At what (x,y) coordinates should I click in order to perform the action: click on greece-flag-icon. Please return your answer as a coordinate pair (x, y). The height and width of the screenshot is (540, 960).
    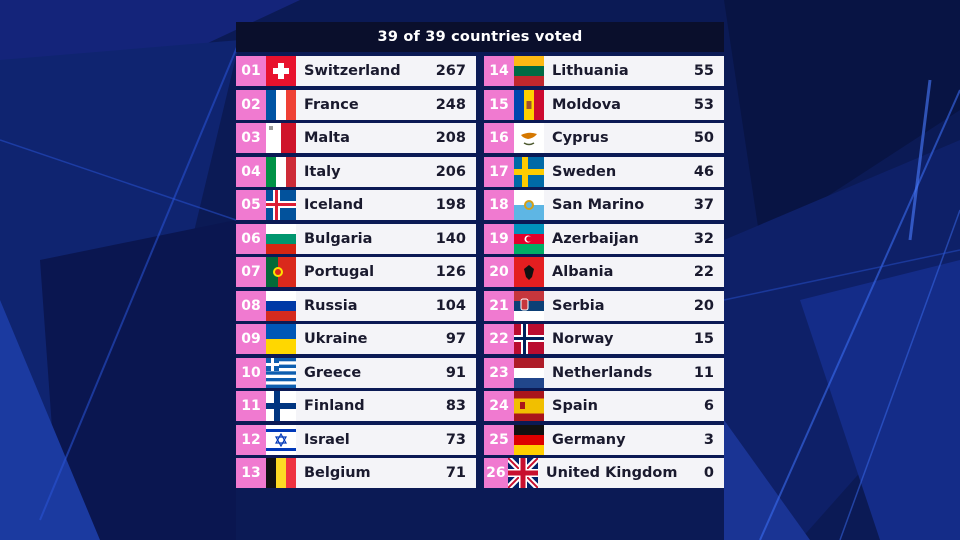
    Looking at the image, I should click on (281, 372).